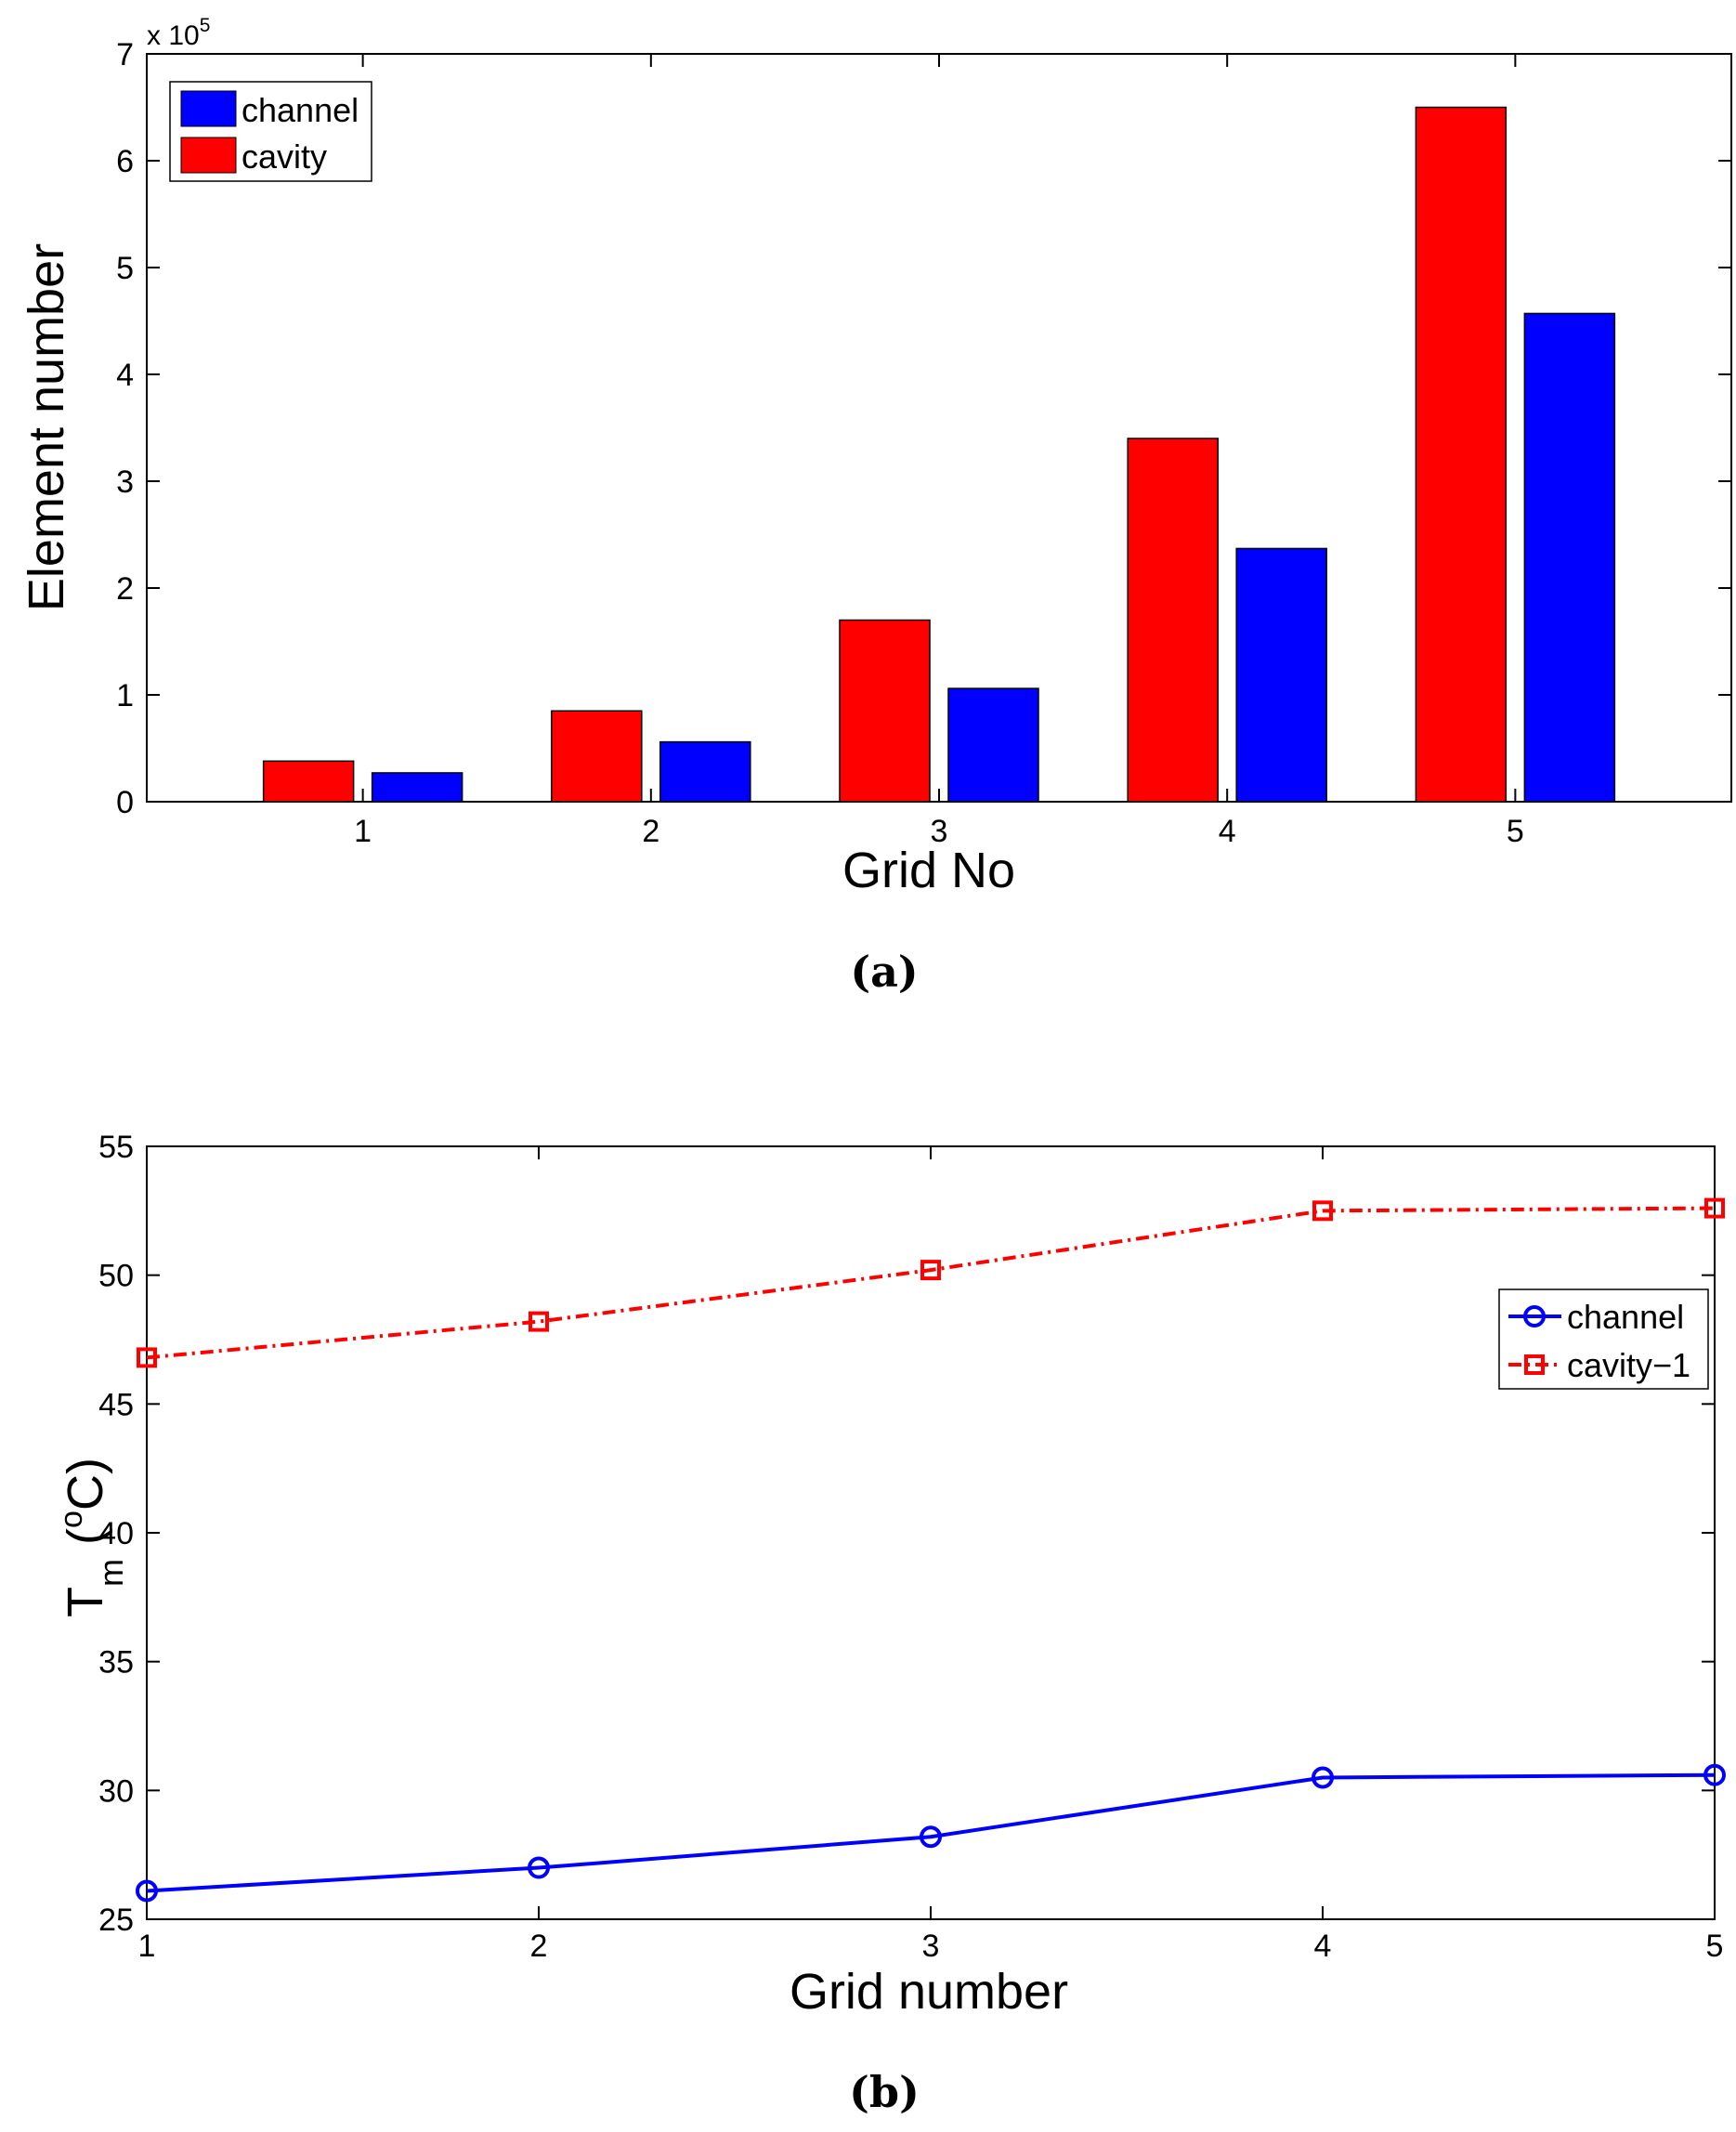 This screenshot has height=2132, width=1736. Describe the element at coordinates (125, 161) in the screenshot. I see `y-tick-label-a: 6` at that location.